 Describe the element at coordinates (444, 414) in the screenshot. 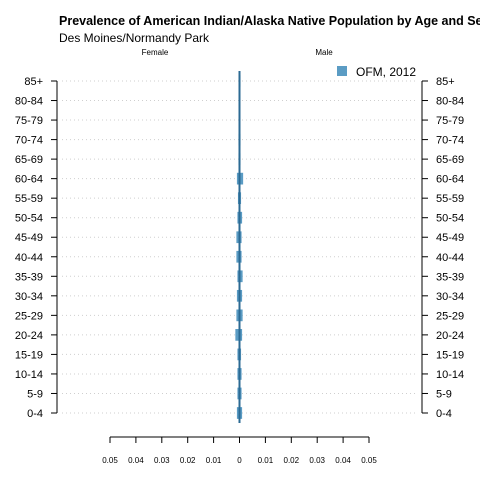

I see `right-y-tick-label-0-4: 0-4` at that location.